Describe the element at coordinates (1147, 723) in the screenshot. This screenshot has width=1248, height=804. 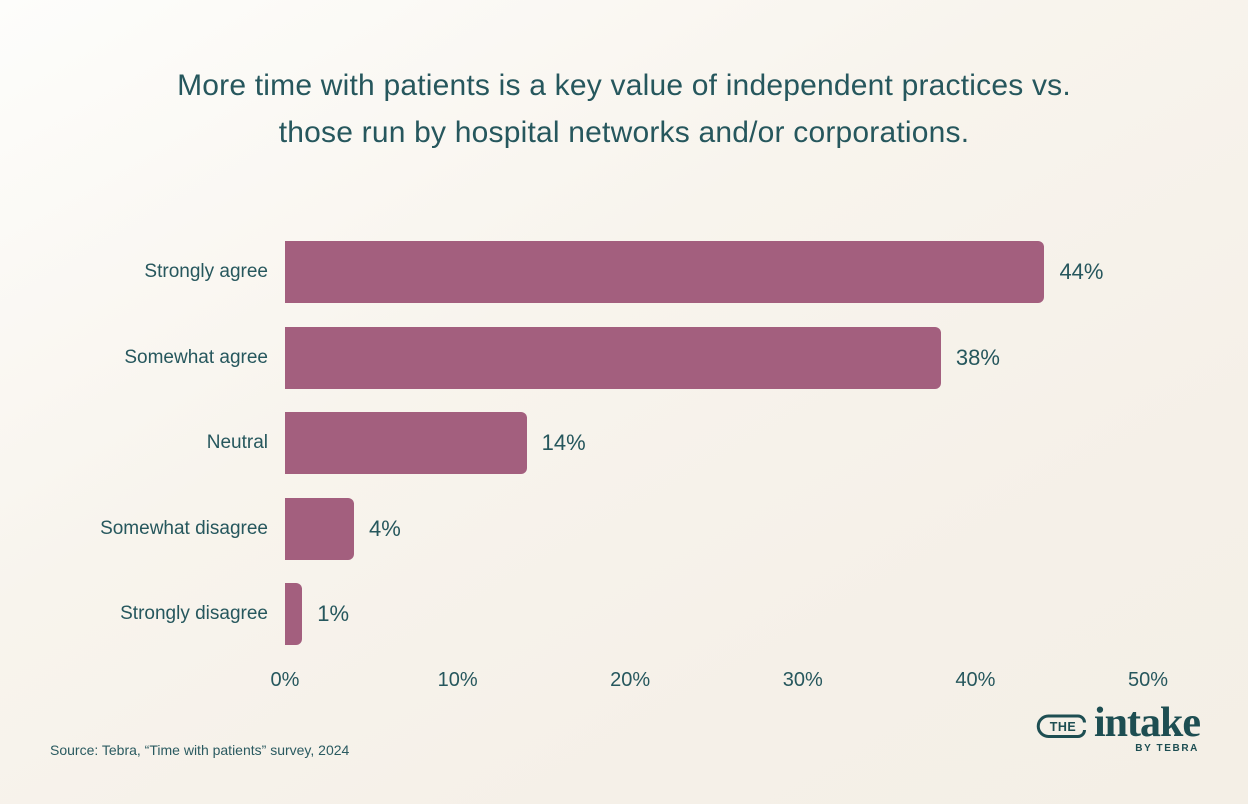
I see `logo-intake-text: intake` at that location.